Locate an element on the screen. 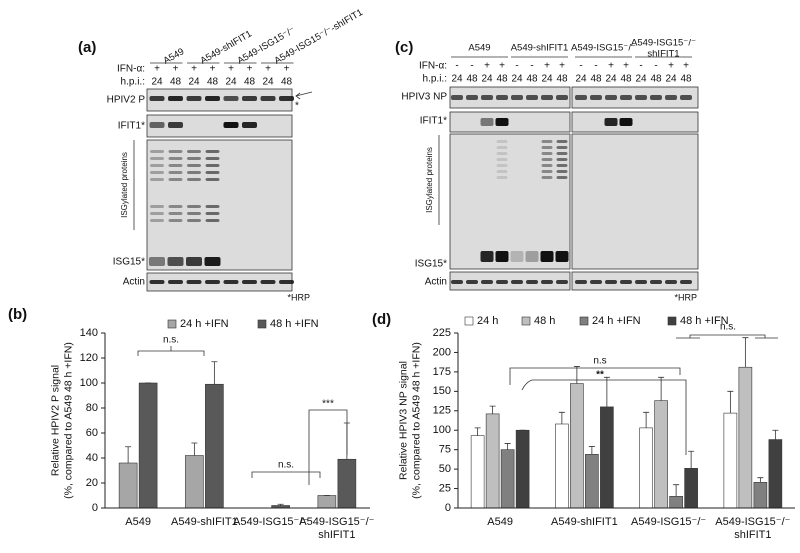 This screenshot has height=553, width=800. annotation: ** is located at coordinates (600, 375).